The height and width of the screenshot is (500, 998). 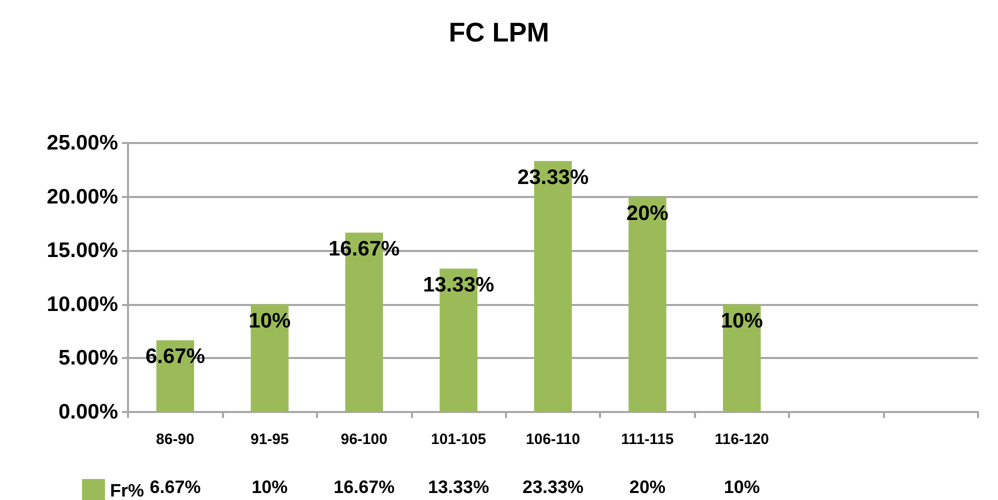 I want to click on x-tick-label: 91-95, so click(x=269, y=439).